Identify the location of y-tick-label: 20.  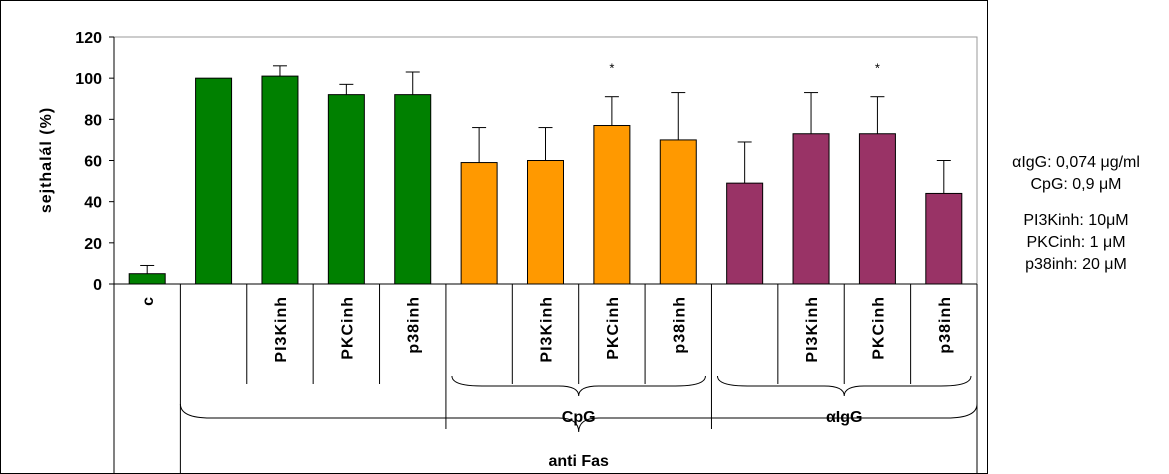
(93, 244).